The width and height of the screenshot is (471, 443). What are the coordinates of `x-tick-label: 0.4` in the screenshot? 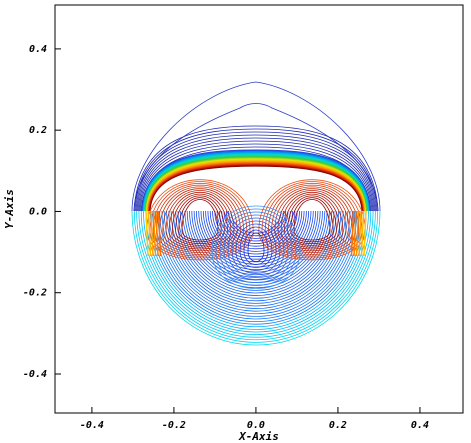 It's located at (420, 425).